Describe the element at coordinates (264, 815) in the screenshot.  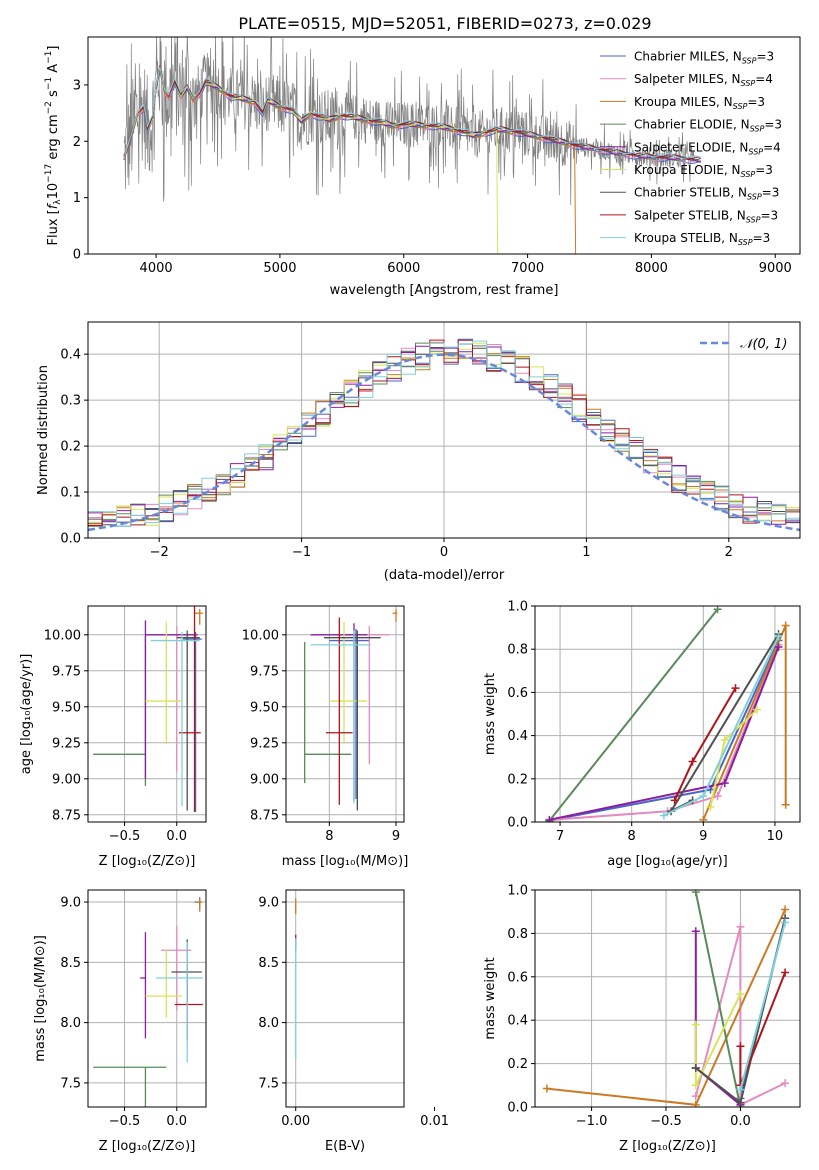
I see `y-tick-label: 8.75` at that location.